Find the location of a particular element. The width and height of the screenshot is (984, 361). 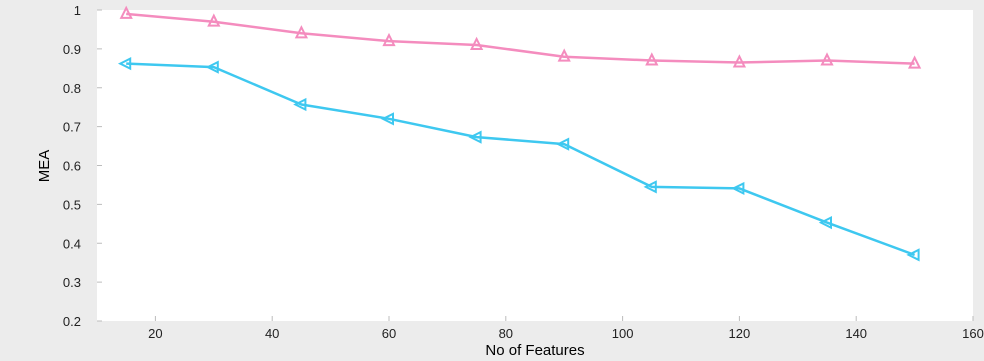

y-tick-label: 1 is located at coordinates (77, 10).